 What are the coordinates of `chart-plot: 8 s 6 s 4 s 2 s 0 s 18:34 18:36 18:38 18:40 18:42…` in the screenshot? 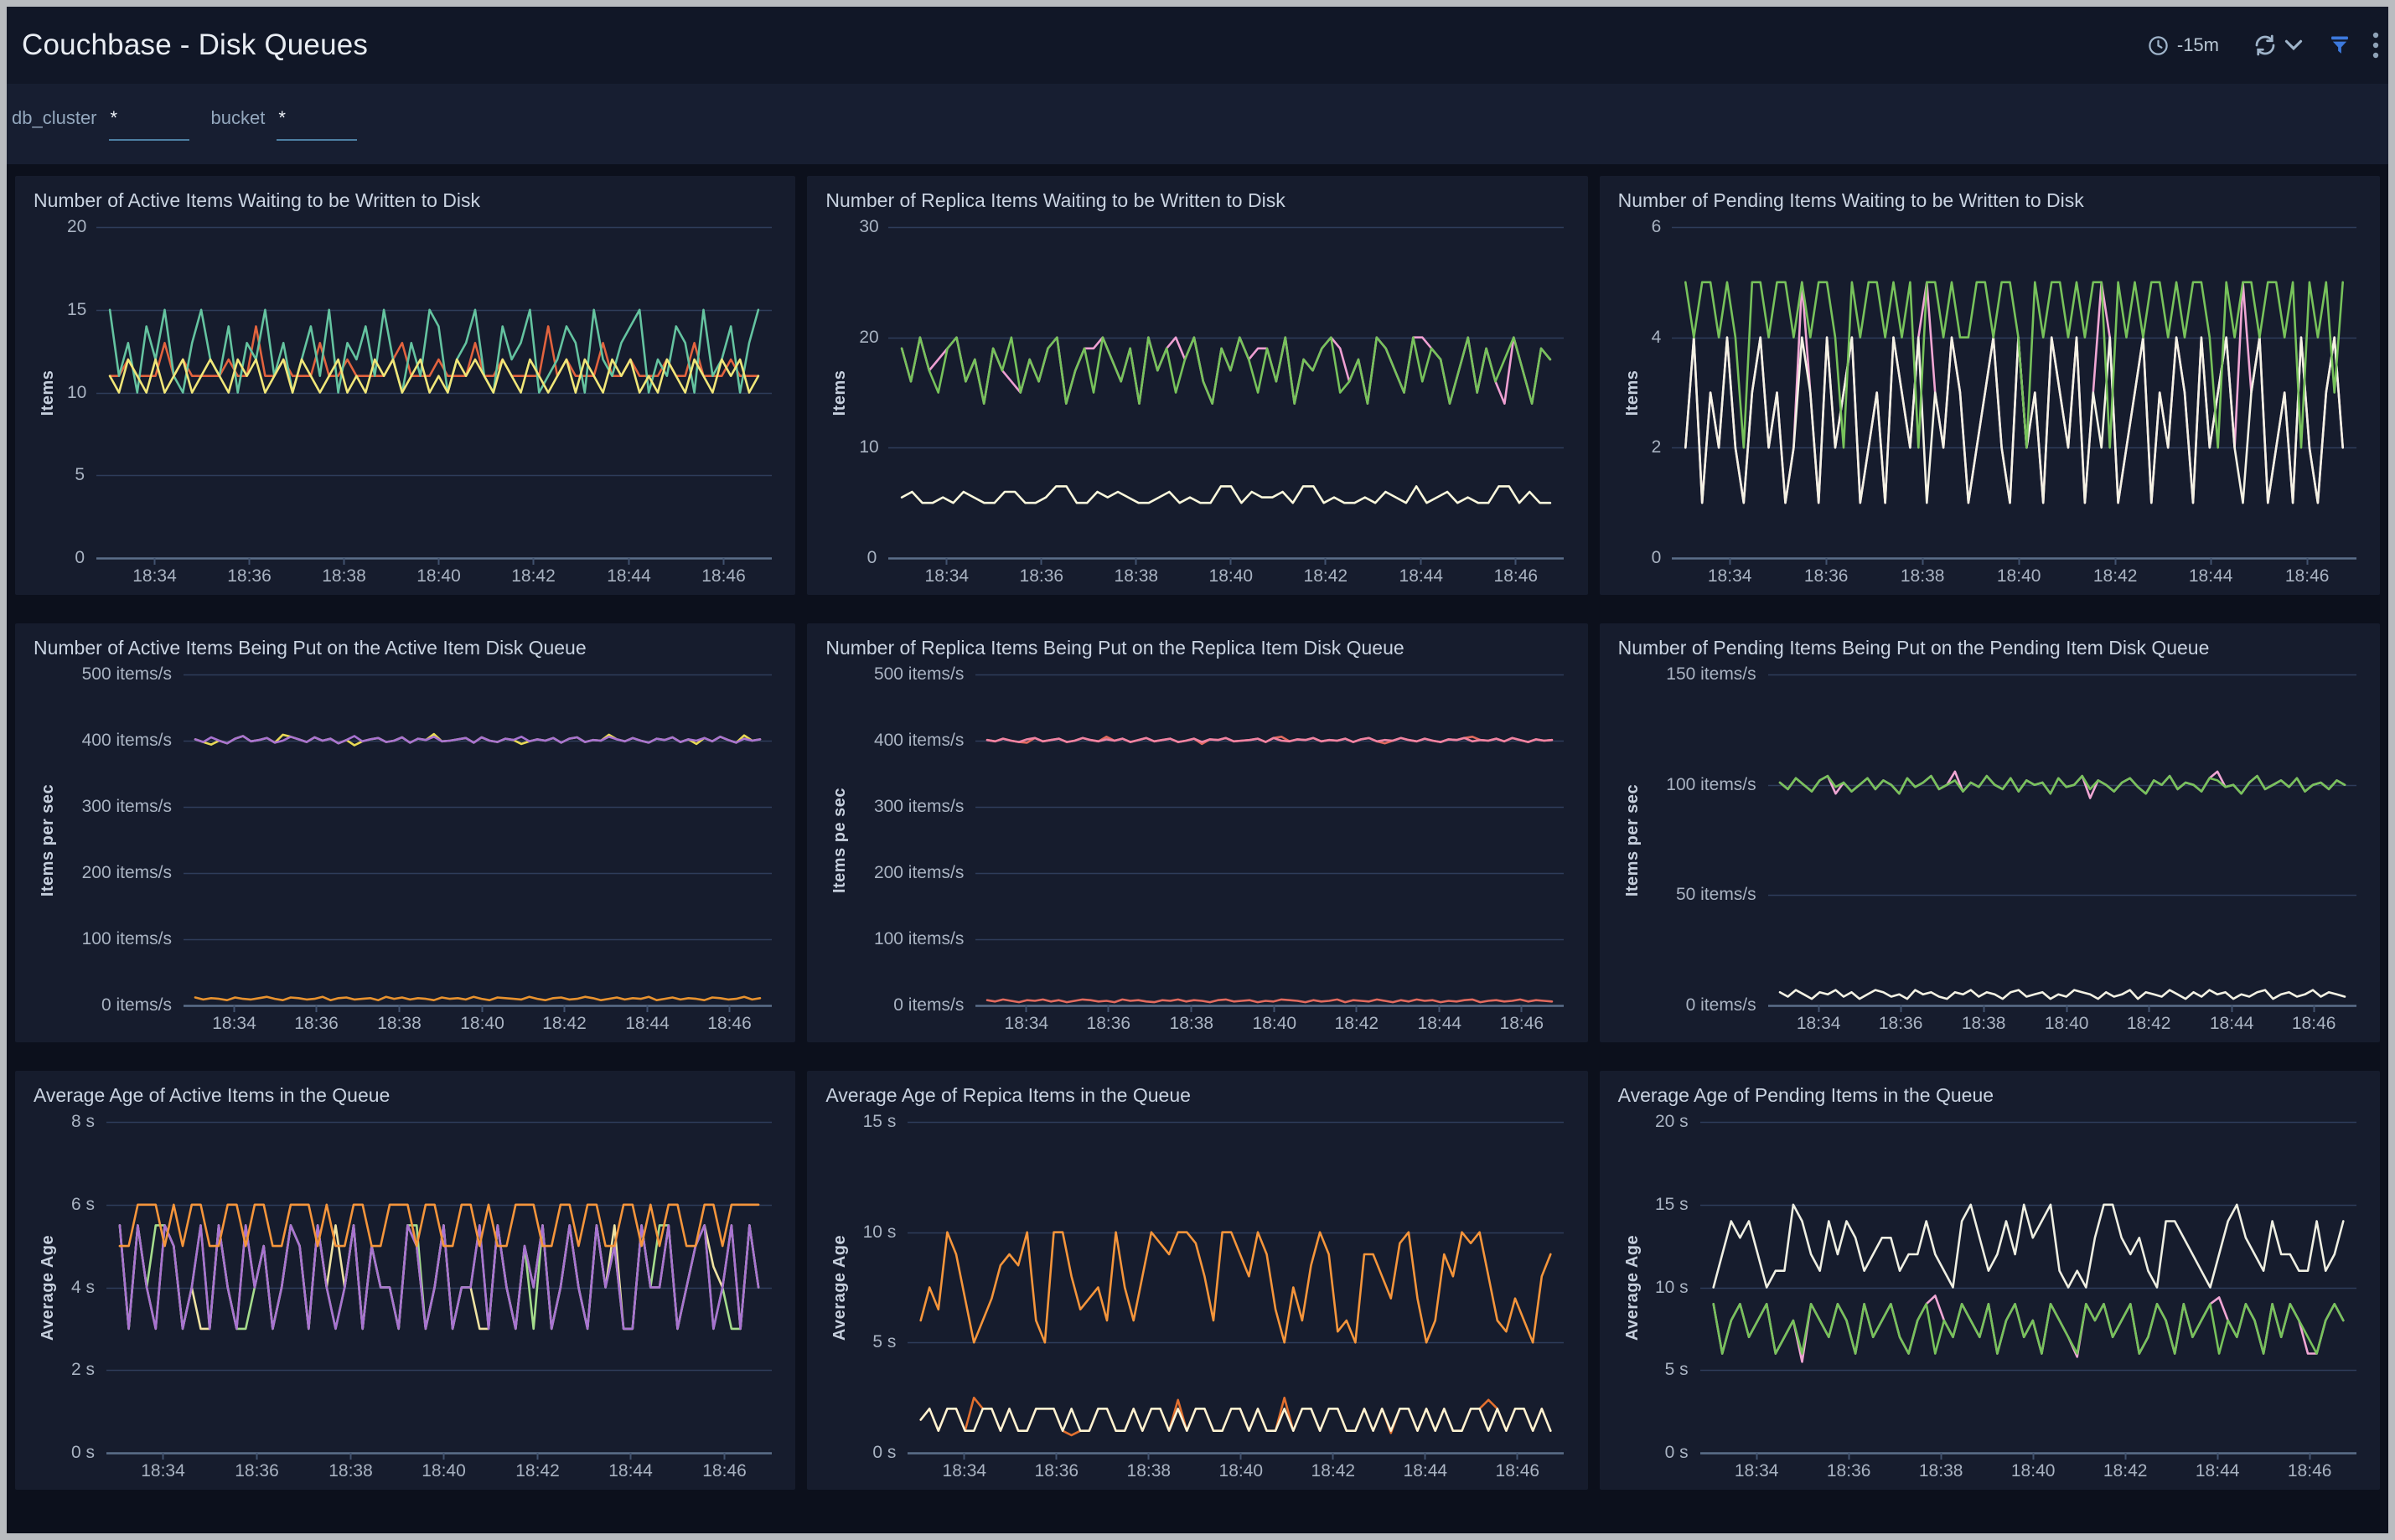 It's located at (405, 1297).